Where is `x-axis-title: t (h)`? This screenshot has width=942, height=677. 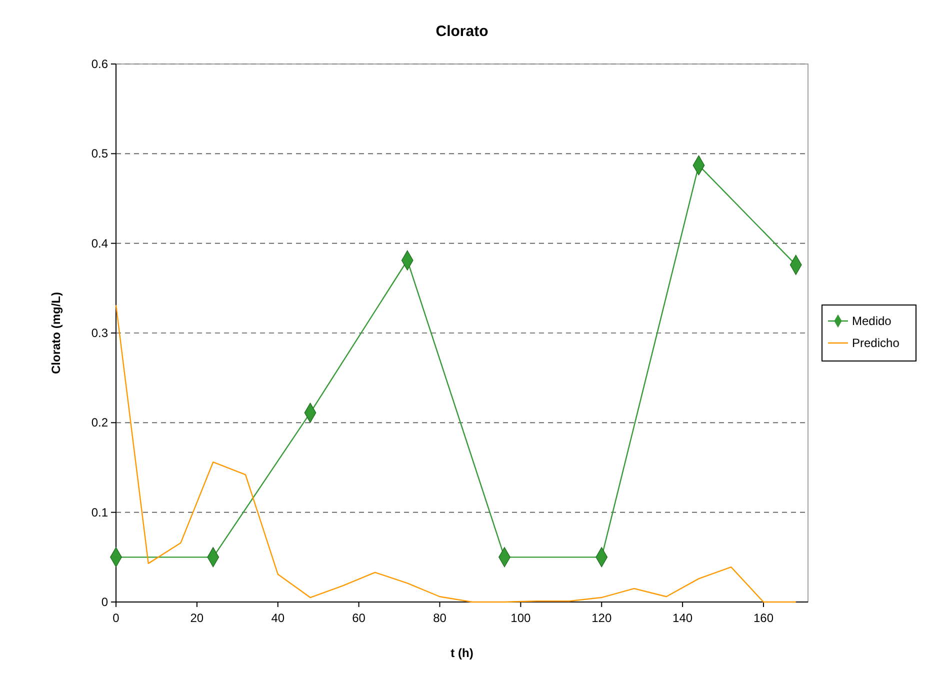 x-axis-title: t (h) is located at coordinates (462, 653).